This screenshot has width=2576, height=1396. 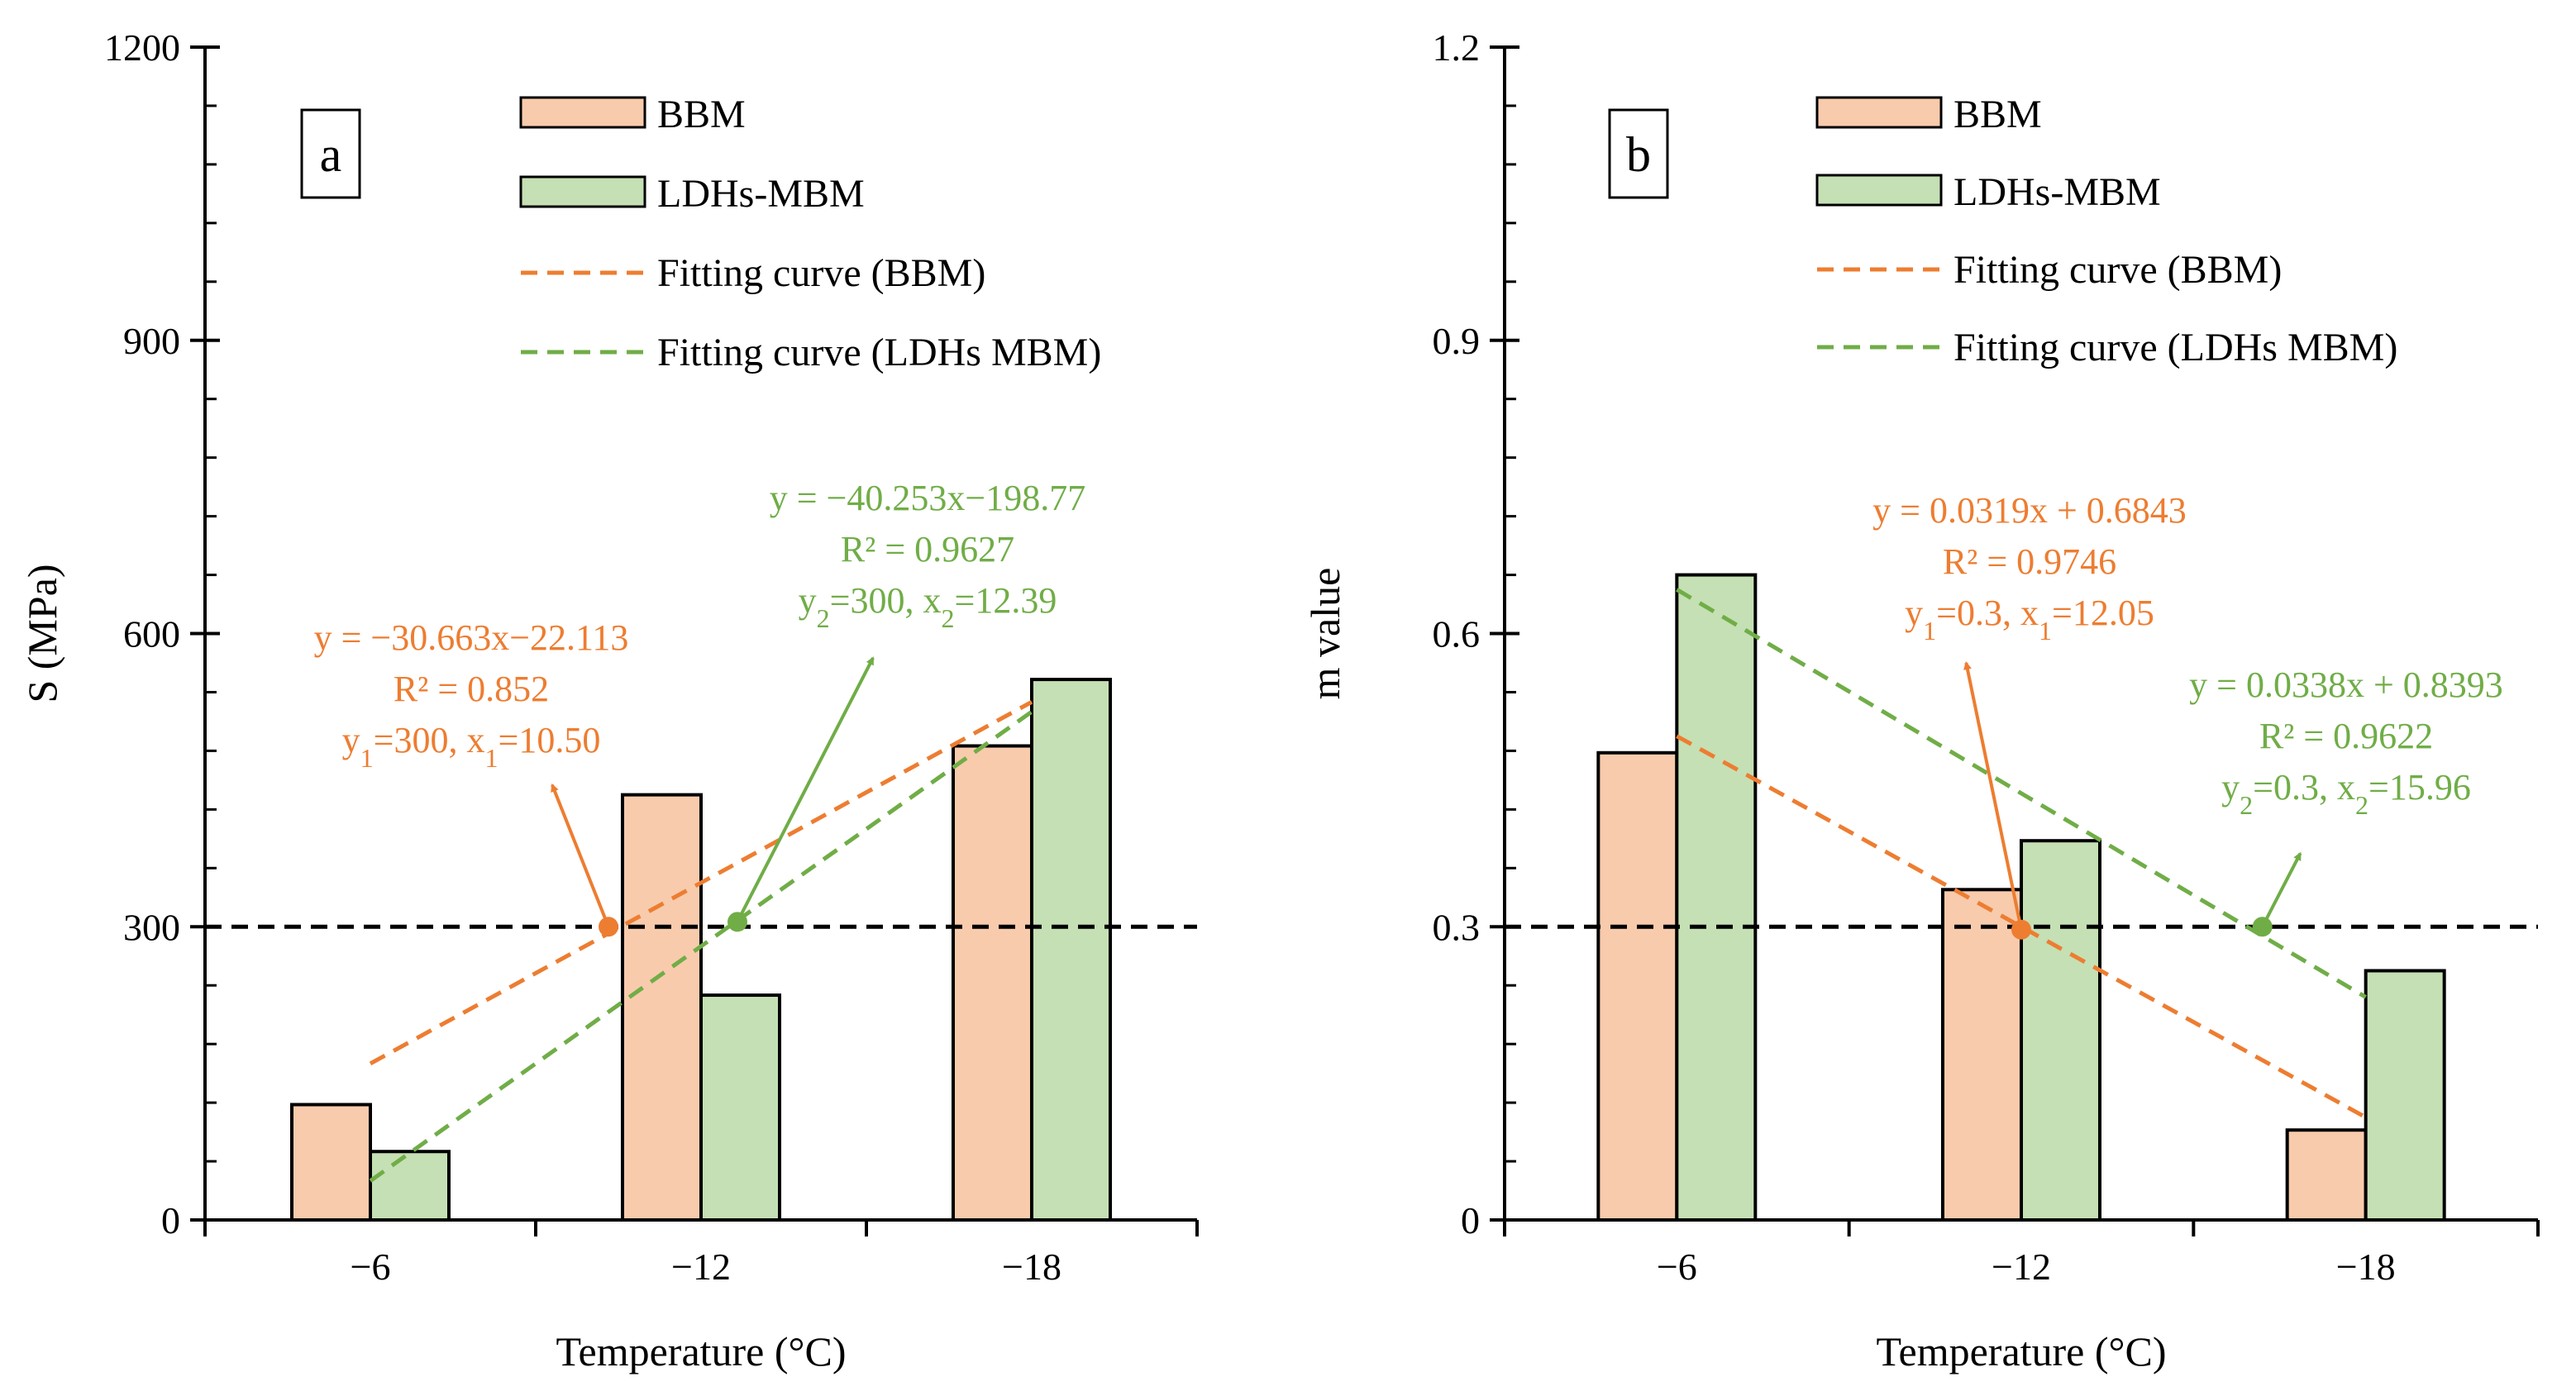 What do you see at coordinates (471, 637) in the screenshot?
I see `annotation-line: y = −30.663x−22.113` at bounding box center [471, 637].